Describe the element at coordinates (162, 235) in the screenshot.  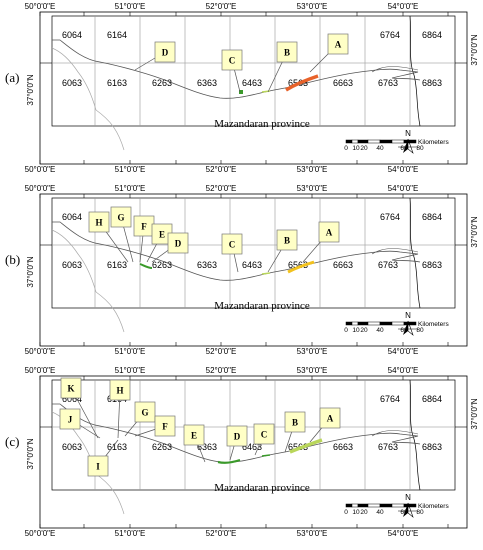
I see `callout-E-label: E` at that location.